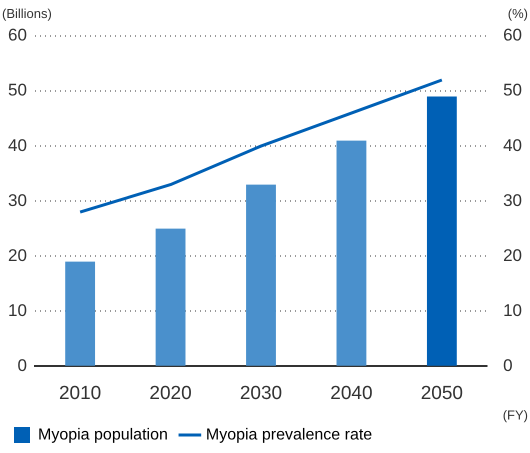 Image resolution: width=530 pixels, height=453 pixels. I want to click on y2-tick-label: 50, so click(512, 90).